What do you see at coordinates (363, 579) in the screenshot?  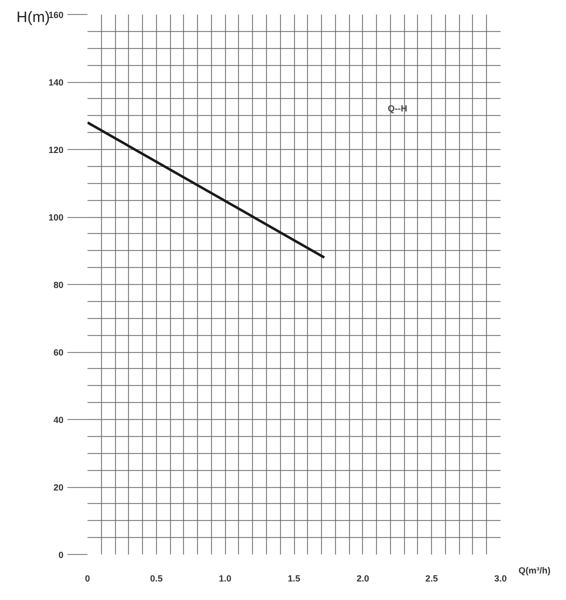 I see `x-tick-label: 2.0` at bounding box center [363, 579].